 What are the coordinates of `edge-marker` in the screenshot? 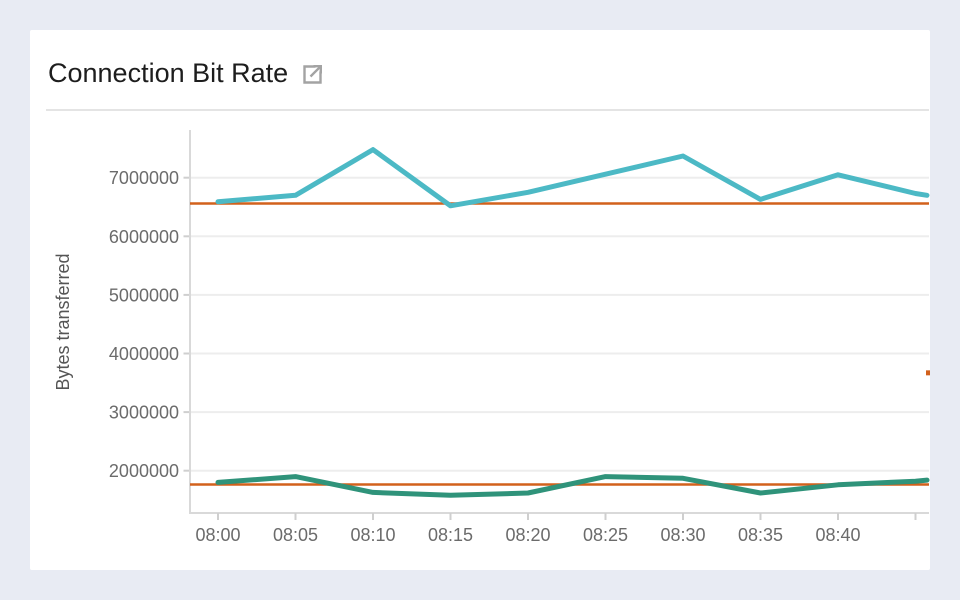 It's located at (928, 373).